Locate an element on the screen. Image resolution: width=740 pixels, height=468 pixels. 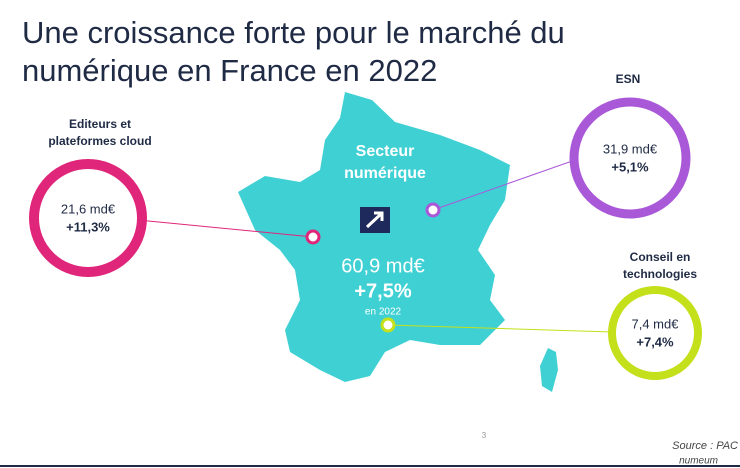
segment-label: plateformes cloud is located at coordinates (99, 141).